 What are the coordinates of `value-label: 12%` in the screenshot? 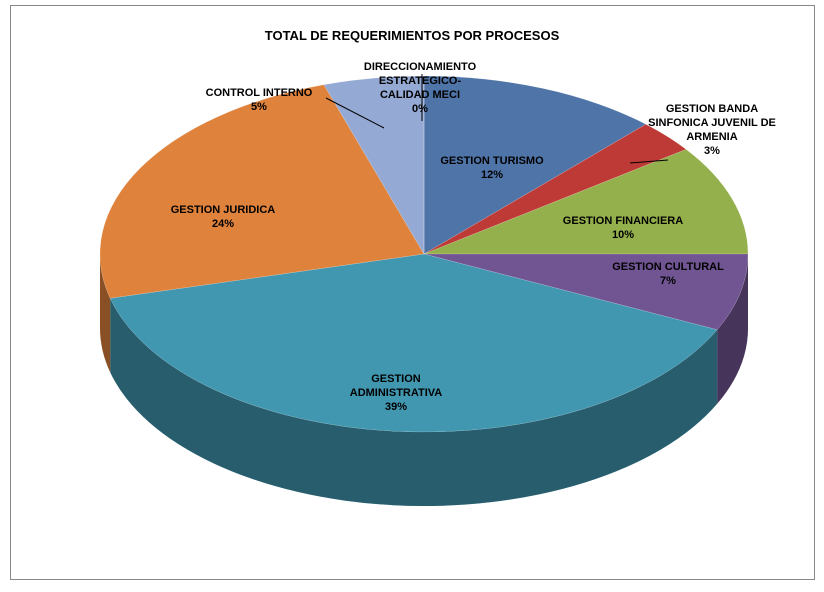 It's located at (492, 175).